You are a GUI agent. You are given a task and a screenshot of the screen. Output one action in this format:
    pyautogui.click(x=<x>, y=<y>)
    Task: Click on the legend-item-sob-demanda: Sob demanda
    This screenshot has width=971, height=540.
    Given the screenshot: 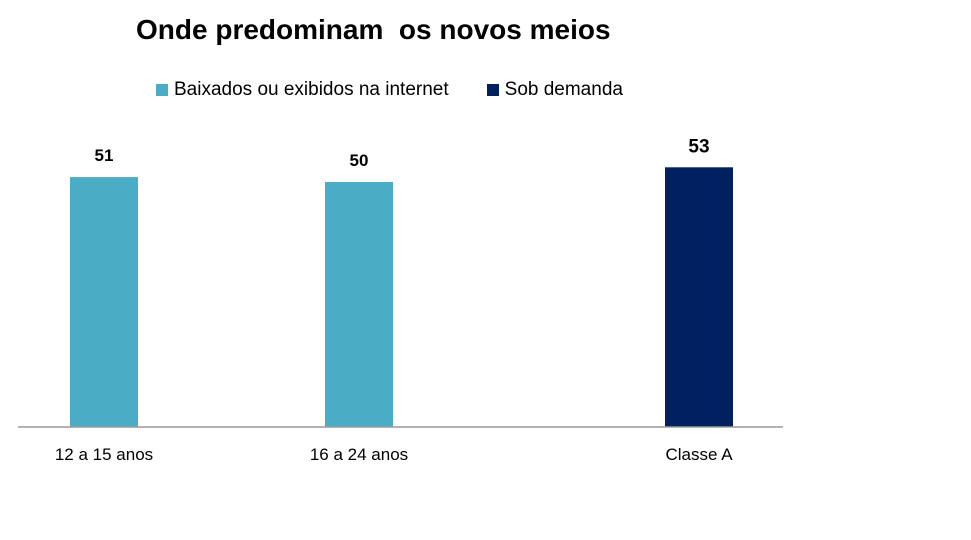 What is the action you would take?
    pyautogui.click(x=554, y=90)
    